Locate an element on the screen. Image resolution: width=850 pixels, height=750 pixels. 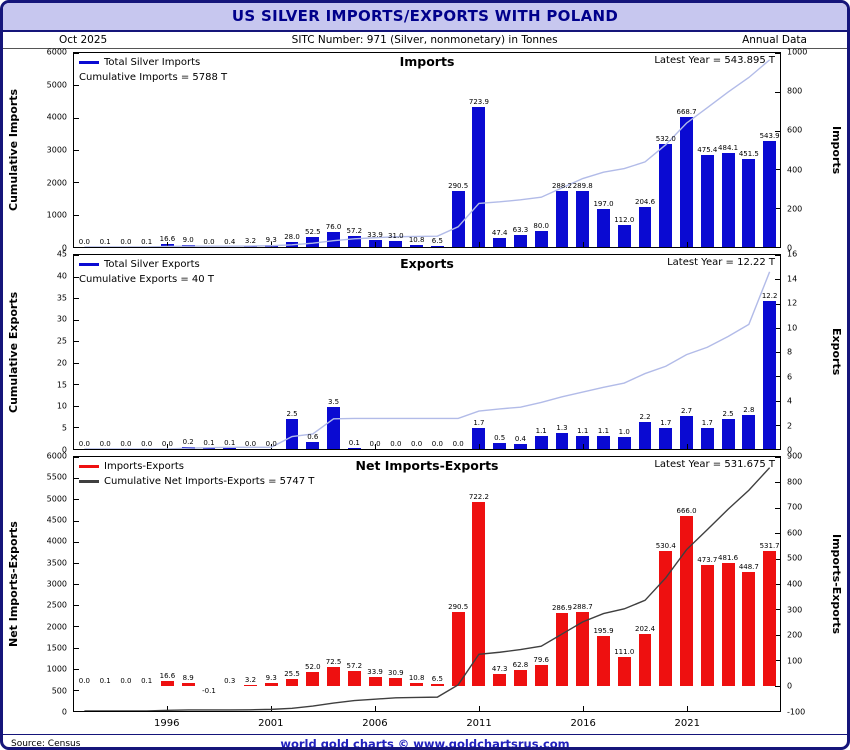
right-axis-tick-label: 1000 is located at coordinates (797, 52).